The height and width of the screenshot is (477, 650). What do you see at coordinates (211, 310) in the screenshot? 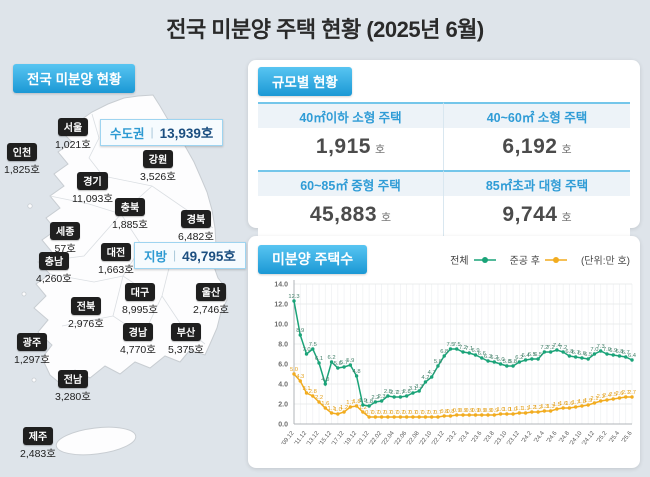
I see `region-value: 2,746호` at bounding box center [211, 310].